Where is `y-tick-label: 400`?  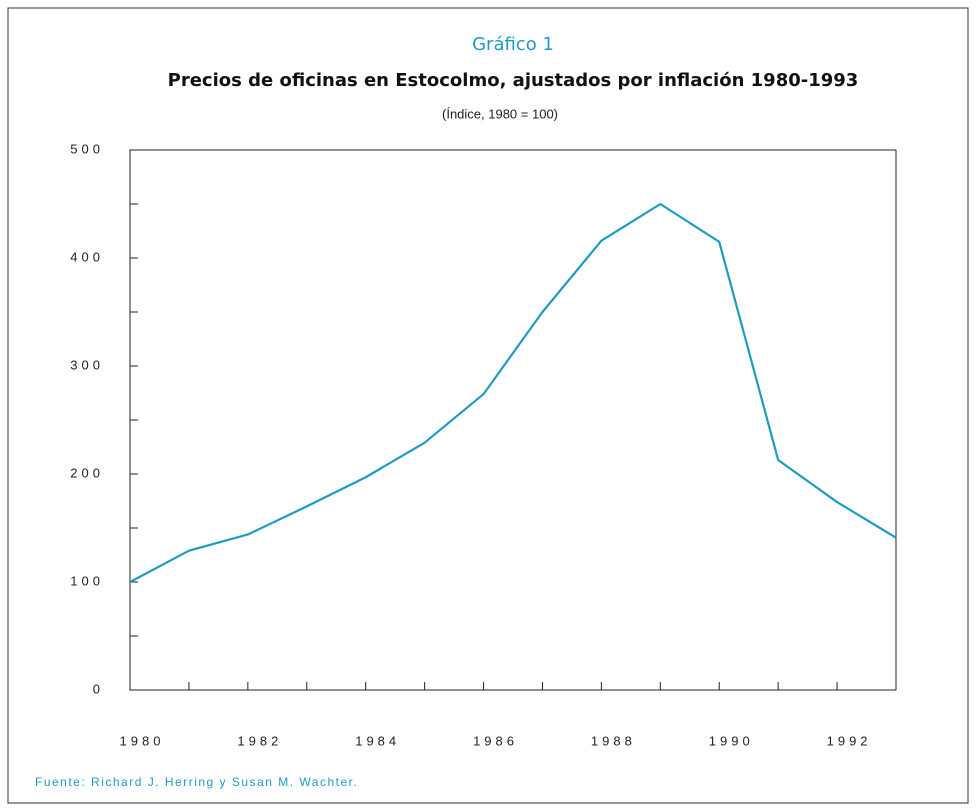 y-tick-label: 400 is located at coordinates (87, 256).